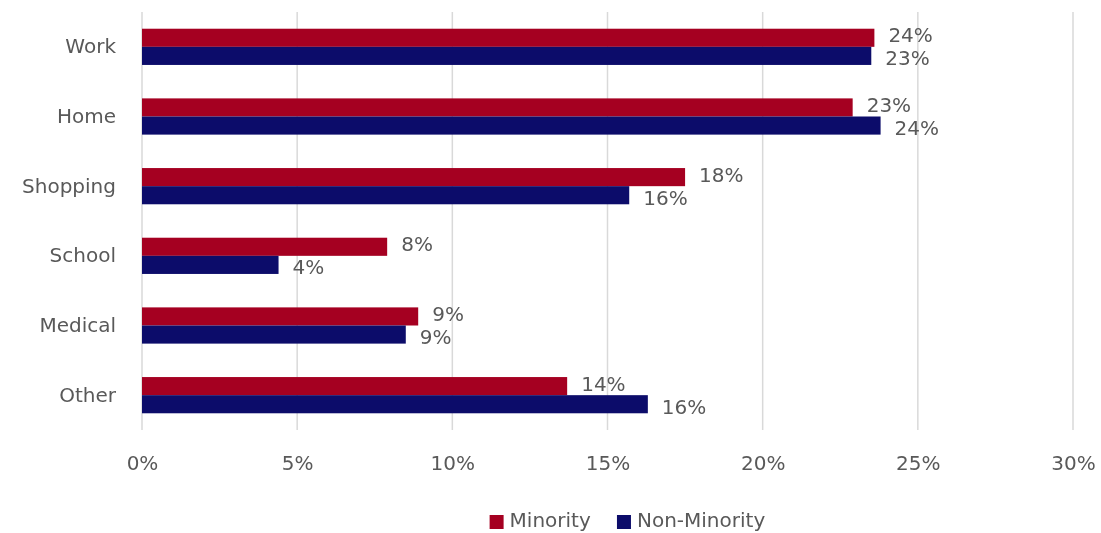 The image size is (1101, 533). Describe the element at coordinates (82, 255) in the screenshot. I see `y-tick-label: School` at that location.